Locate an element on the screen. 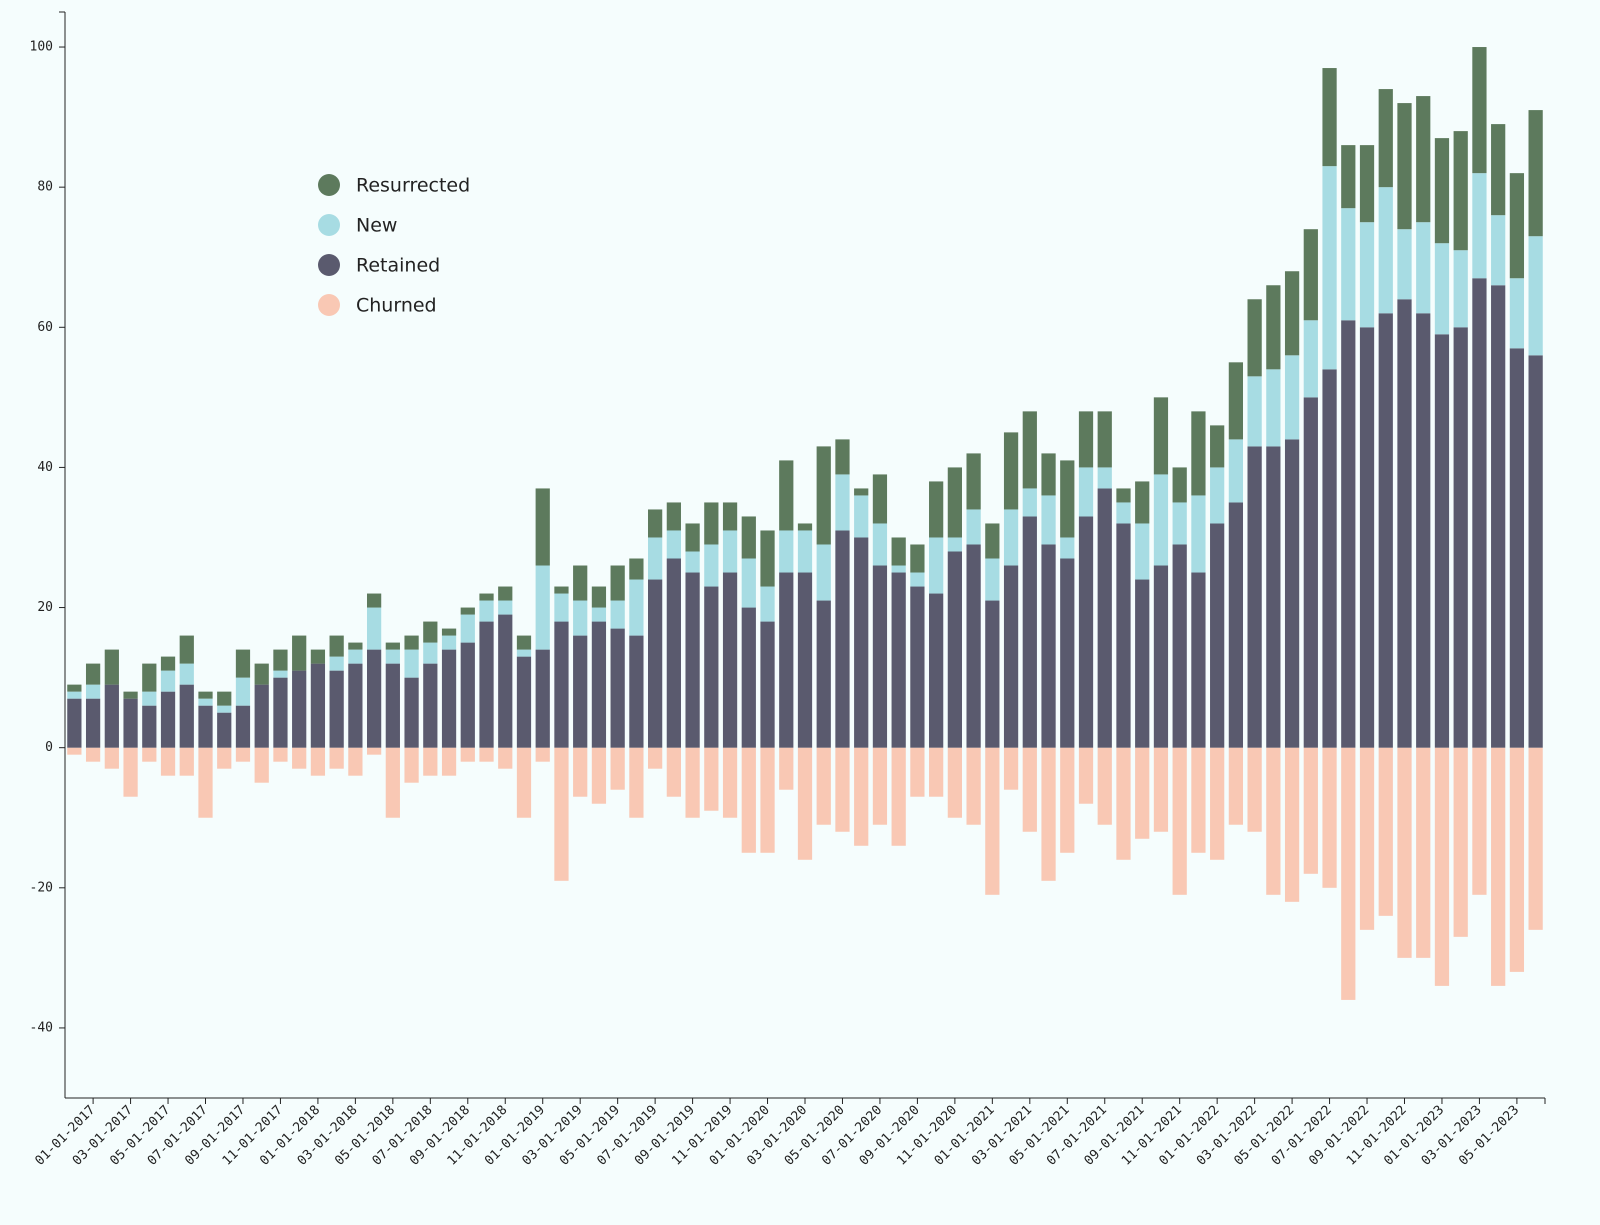 This screenshot has height=1225, width=1600. legend-label: Retained is located at coordinates (398, 266).